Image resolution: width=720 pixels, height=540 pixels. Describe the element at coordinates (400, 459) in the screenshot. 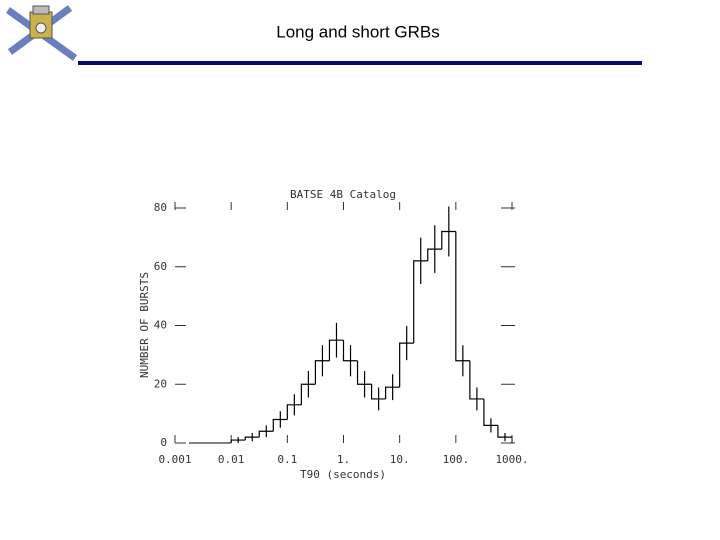

I see `x-tick-label: 10.` at that location.